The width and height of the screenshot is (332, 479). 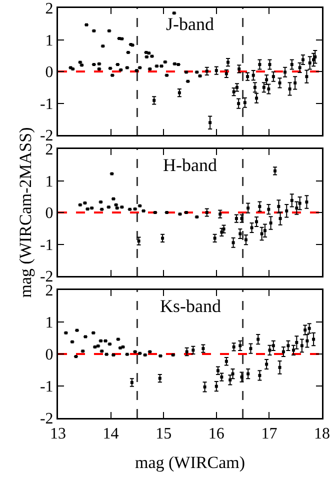 I want to click on y-tick-label: -2, so click(x=47, y=419).